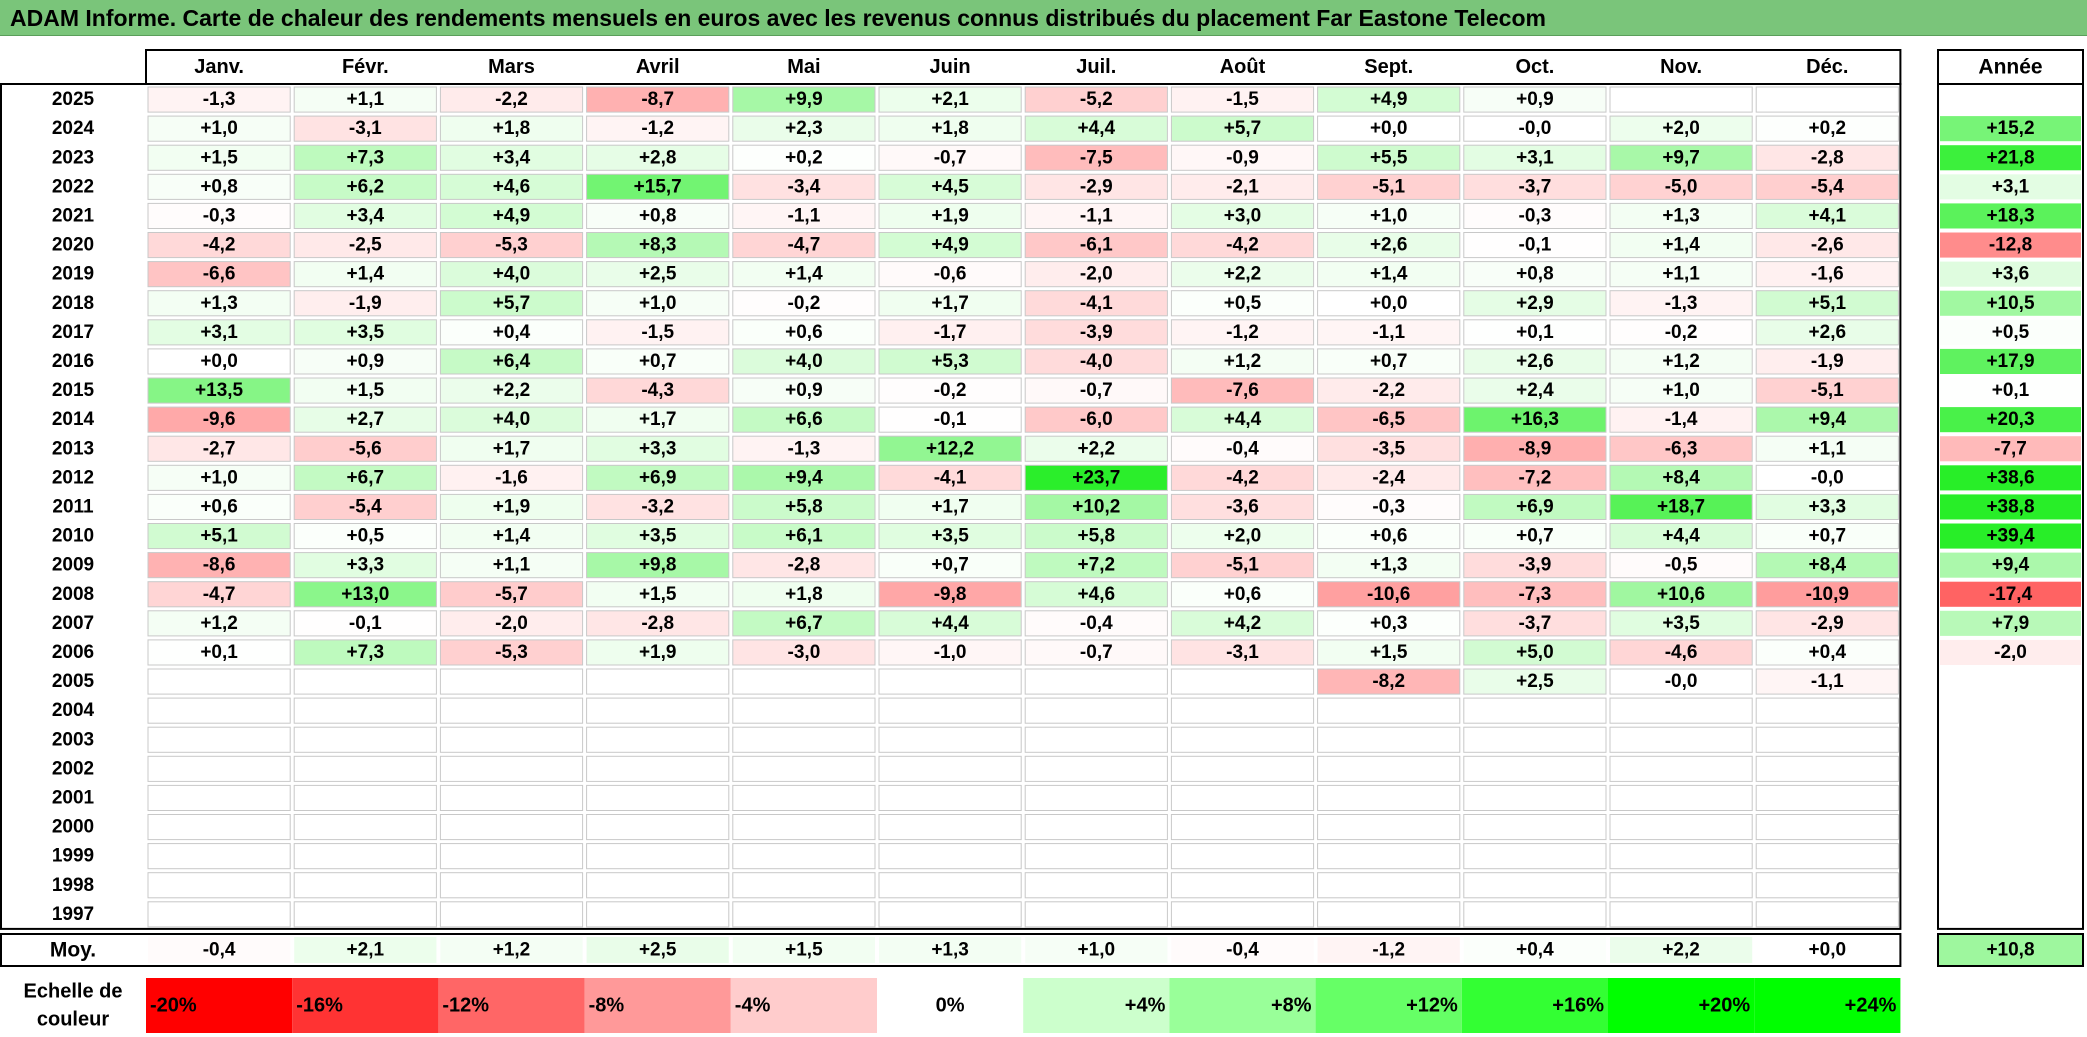  Describe the element at coordinates (365, 623) in the screenshot. I see `cell-value: -0,1` at that location.